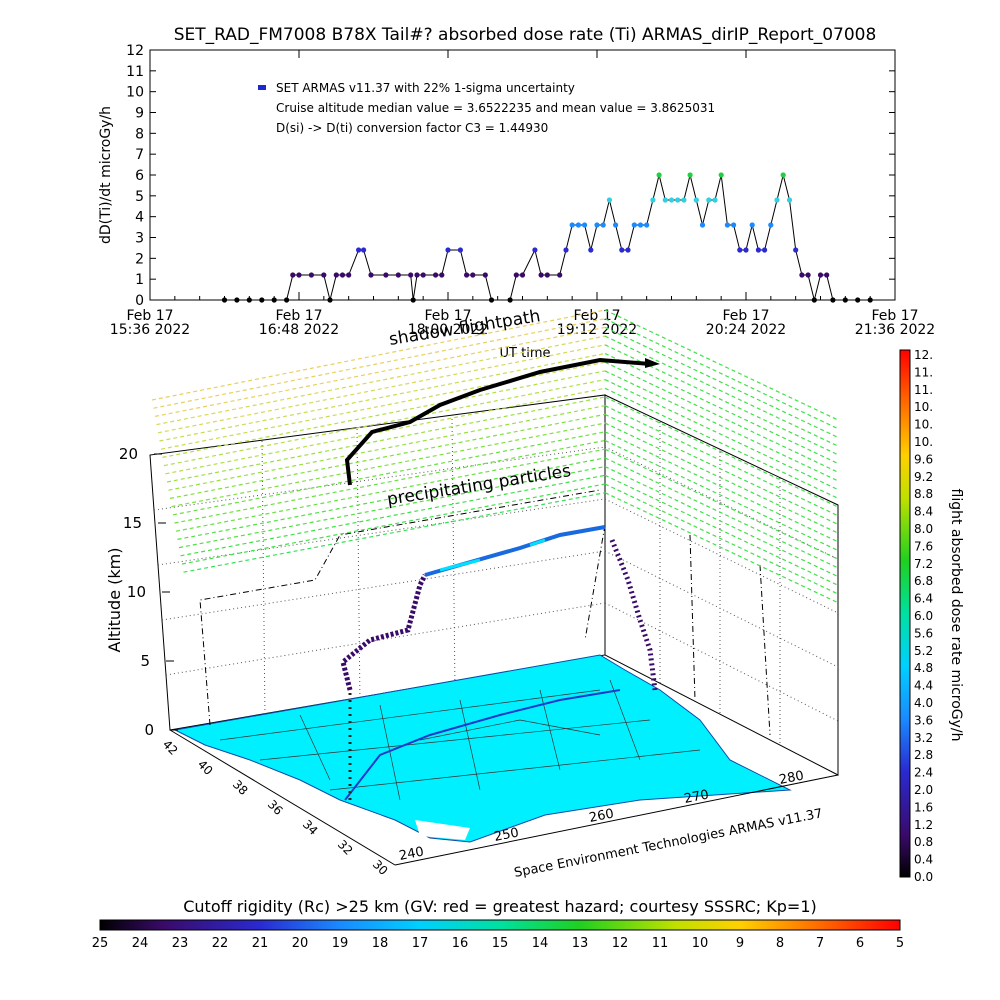  Describe the element at coordinates (205, 767) in the screenshot. I see `latitude-tick-label: 40` at that location.